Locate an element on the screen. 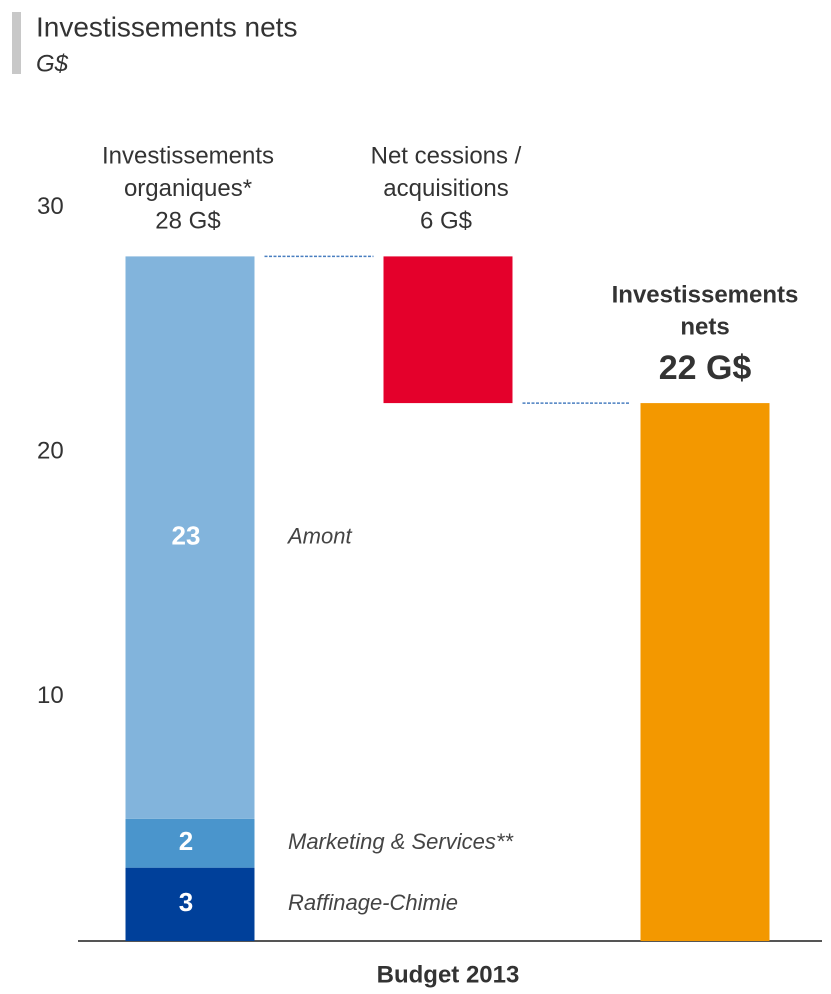 This screenshot has width=831, height=994. y-tick-label: 10 is located at coordinates (50, 695).